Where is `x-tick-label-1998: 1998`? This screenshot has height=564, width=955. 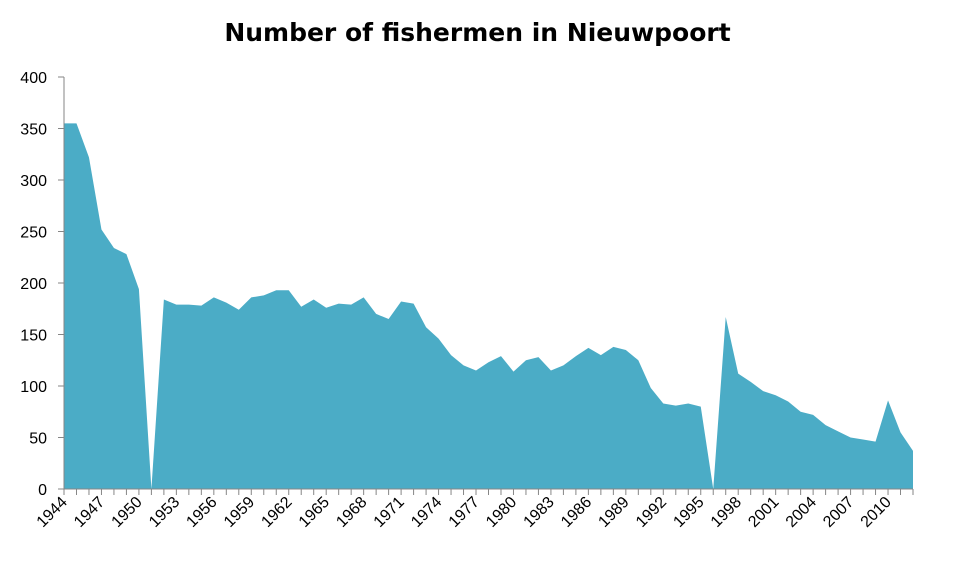 x-tick-label-1998: 1998 is located at coordinates (726, 512).